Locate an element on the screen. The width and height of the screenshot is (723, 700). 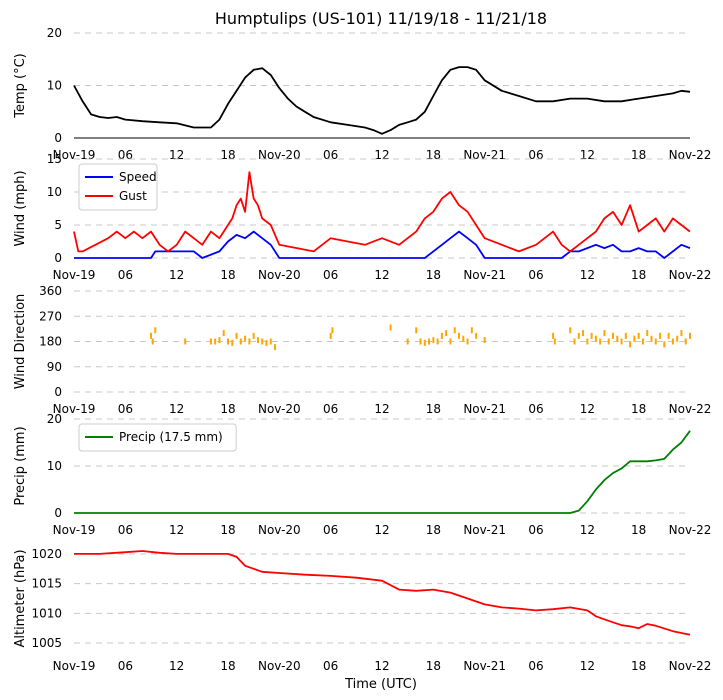
wind-y-tick-label: 0 is located at coordinates (58, 258).